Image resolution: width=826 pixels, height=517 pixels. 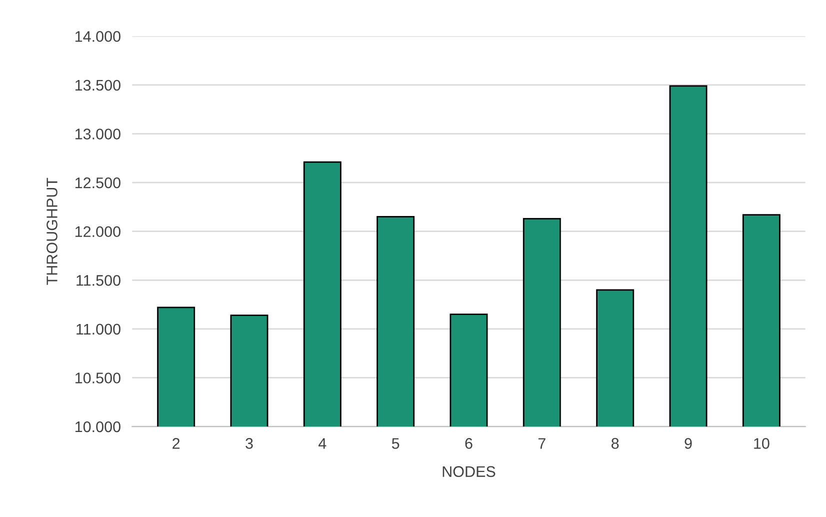 I want to click on y-tick-label: 10.500, so click(x=97, y=378).